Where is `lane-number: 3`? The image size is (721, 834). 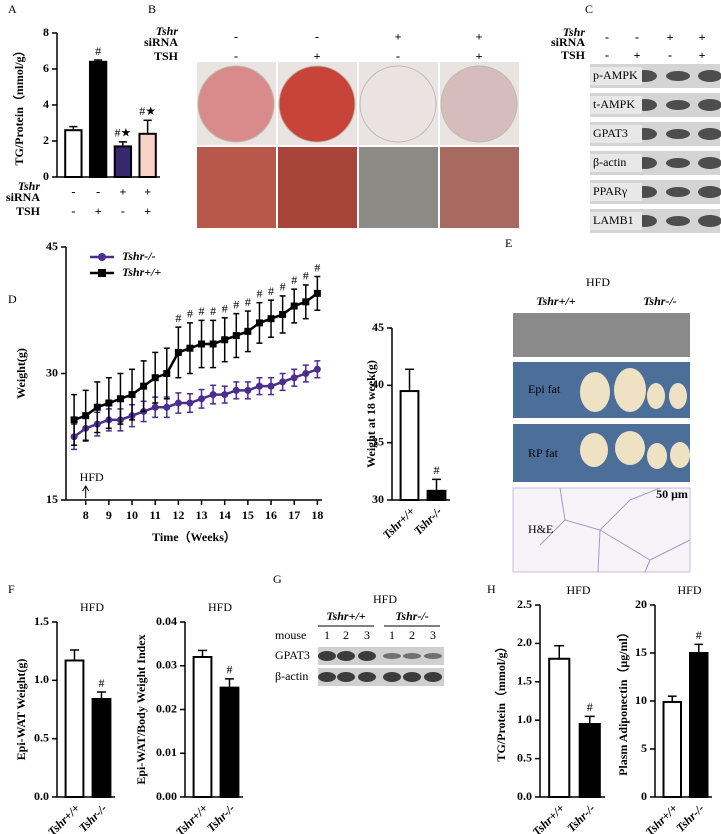
lane-number: 3 is located at coordinates (367, 635).